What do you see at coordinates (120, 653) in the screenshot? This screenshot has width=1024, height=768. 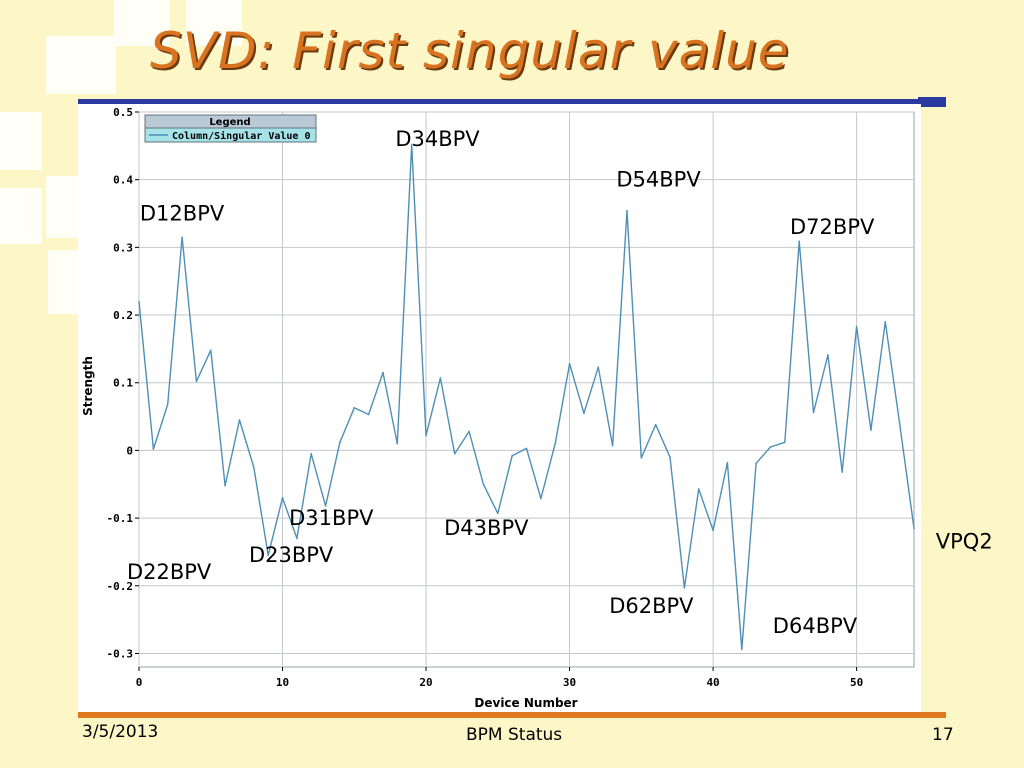 I see `y-tick-label: -0.3` at bounding box center [120, 653].